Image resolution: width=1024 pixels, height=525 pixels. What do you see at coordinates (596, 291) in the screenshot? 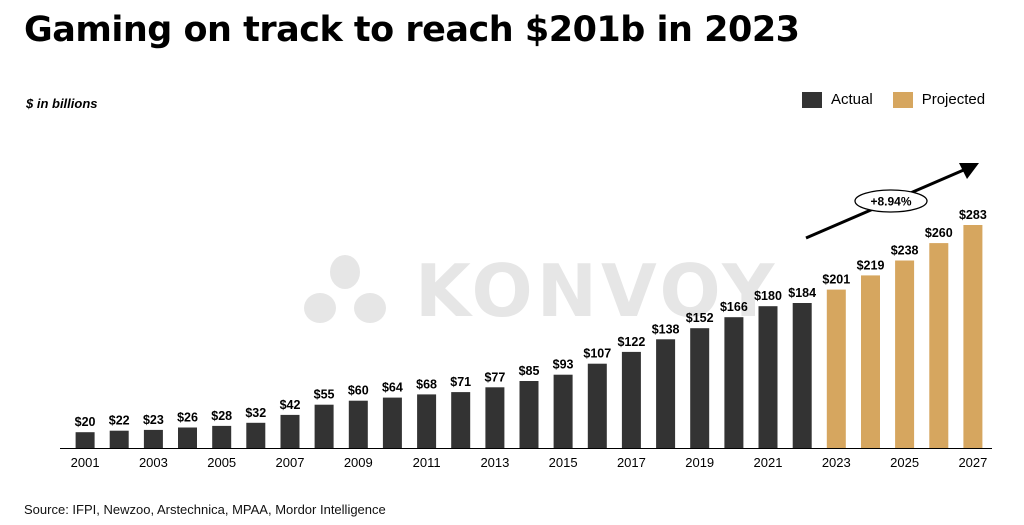
I see `watermark-text: KONVOY` at bounding box center [596, 291].